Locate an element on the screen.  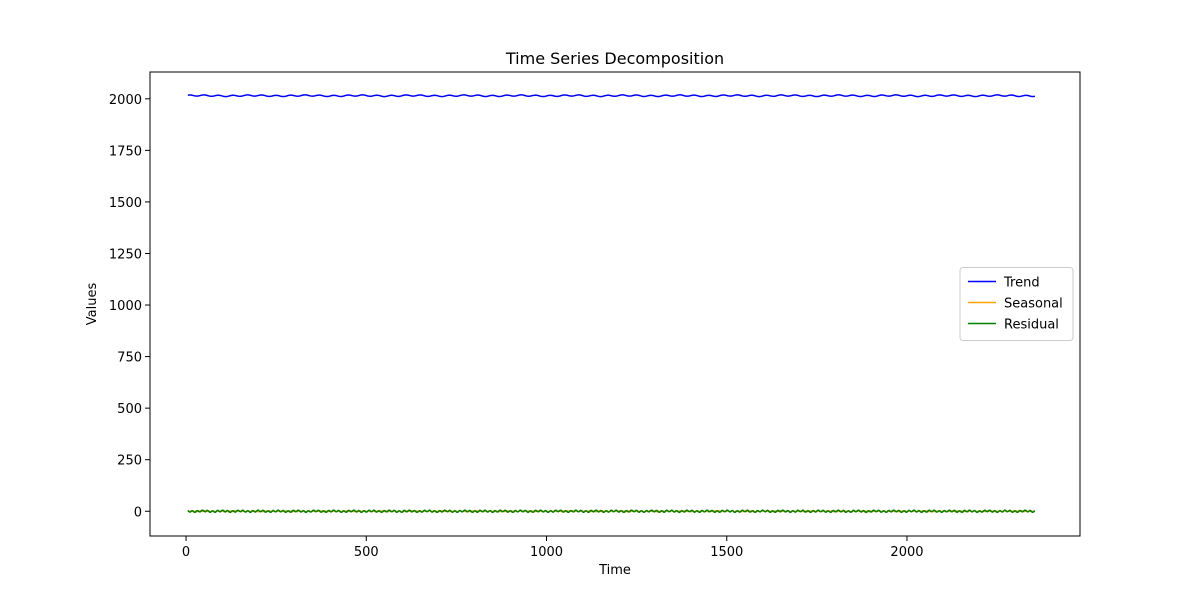
y-axis-label: Values is located at coordinates (92, 304).